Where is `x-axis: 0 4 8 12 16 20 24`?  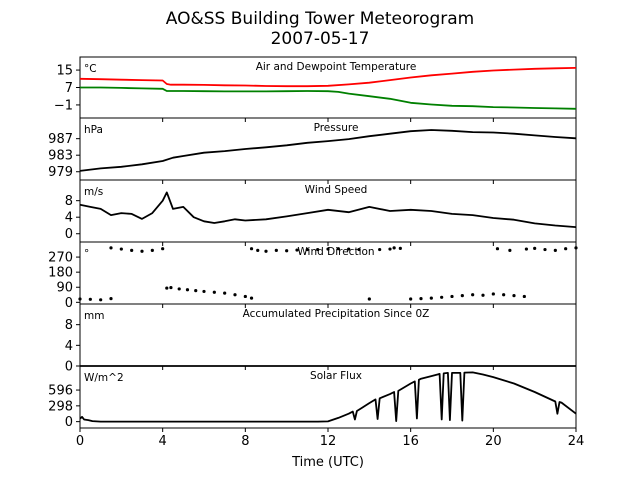
x-axis: 0 4 8 12 16 20 24 is located at coordinates (330, 441).